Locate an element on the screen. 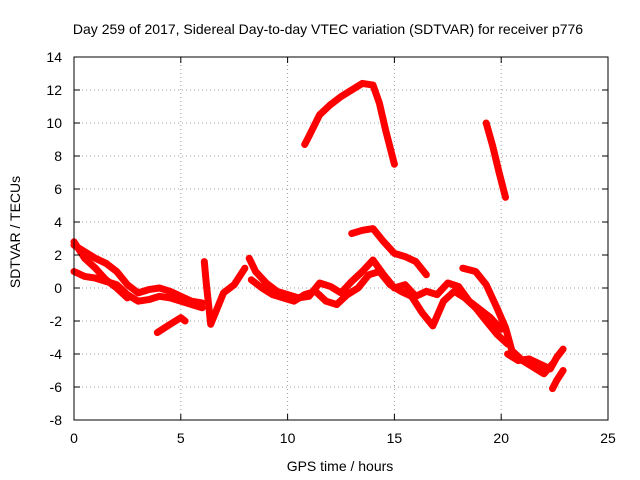 The image size is (640, 480). x-tick-label: 10 is located at coordinates (288, 438).